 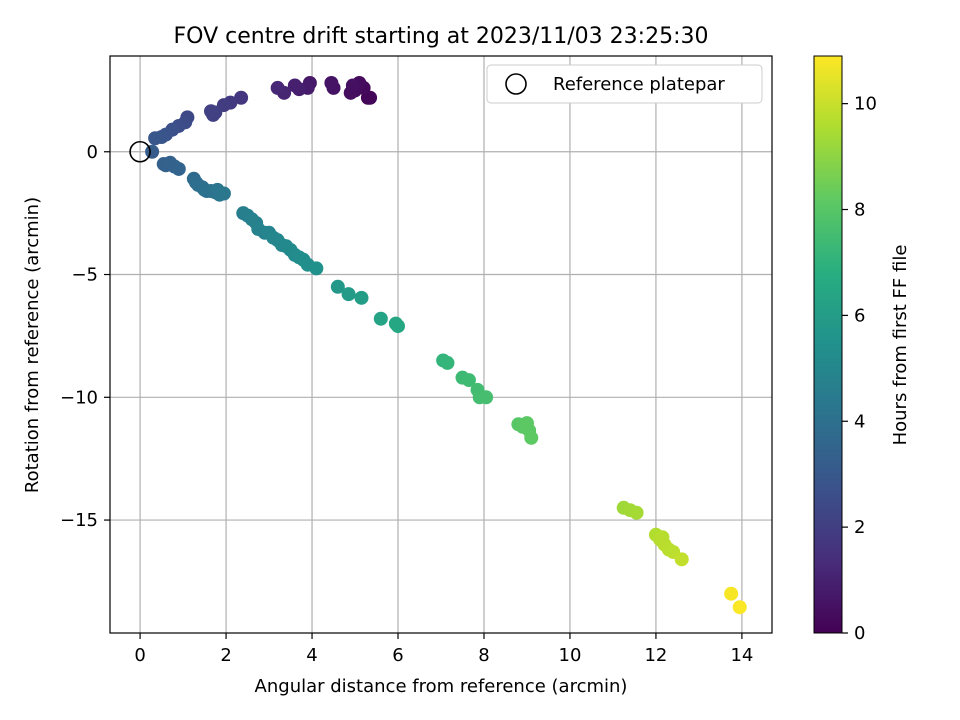 What do you see at coordinates (828, 344) in the screenshot?
I see `colorbar-gradient` at bounding box center [828, 344].